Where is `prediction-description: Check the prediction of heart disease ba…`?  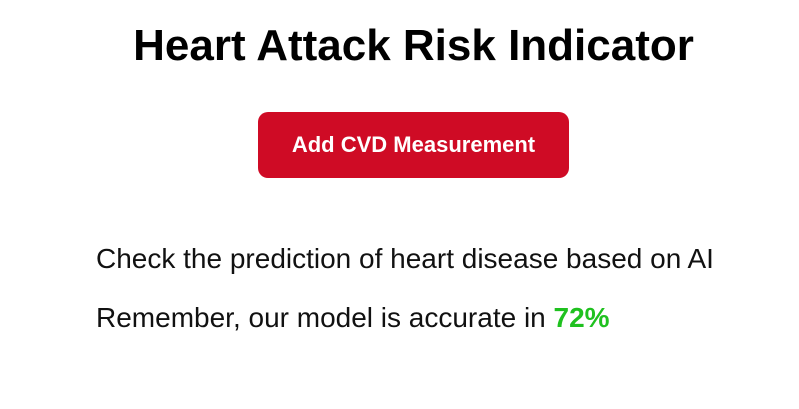 prediction-description: Check the prediction of heart disease ba… is located at coordinates (405, 258).